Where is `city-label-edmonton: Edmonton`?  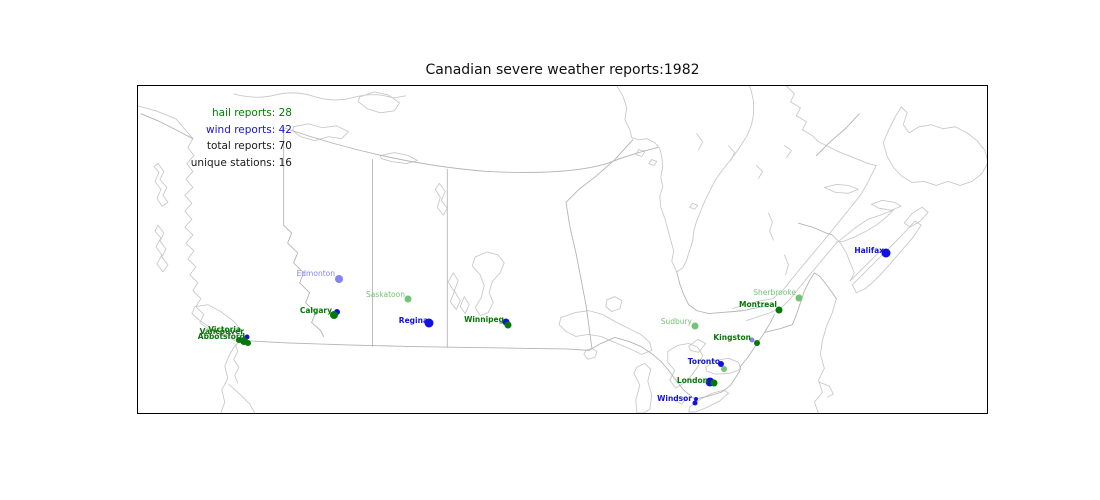 city-label-edmonton: Edmonton is located at coordinates (315, 273).